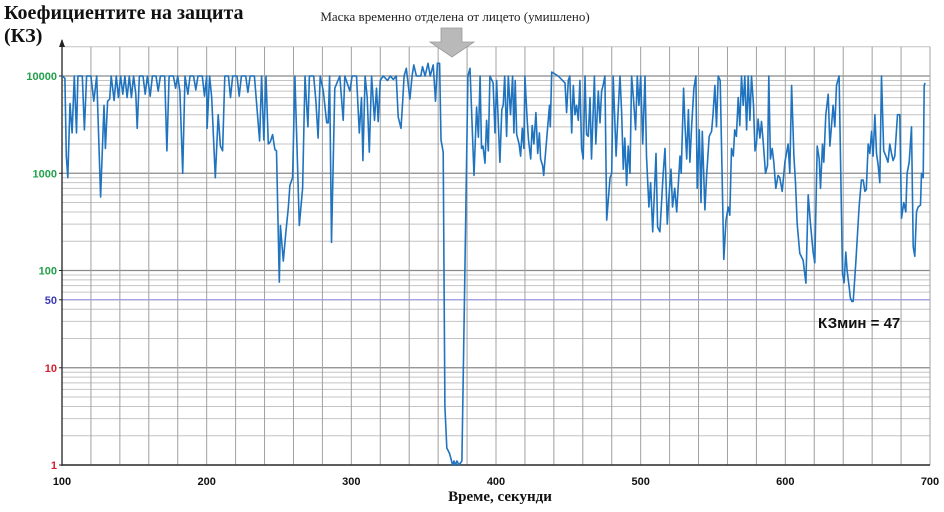 The image size is (944, 512). I want to click on min-value-label: КЗмин = 47, so click(859, 323).